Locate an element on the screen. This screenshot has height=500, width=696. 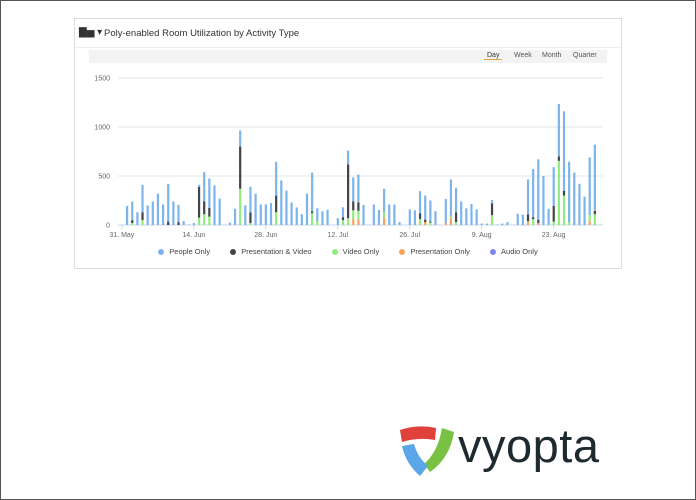
bar-presentation-only-20-Aug is located at coordinates (538, 224).